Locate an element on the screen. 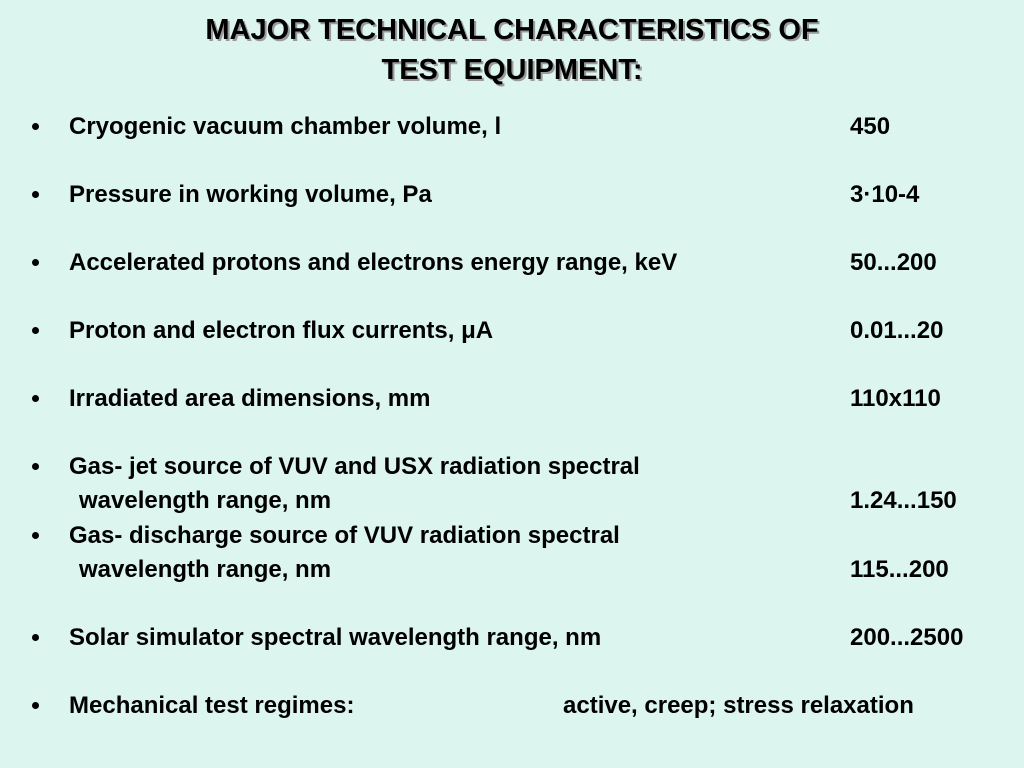  item-value: 115...200 is located at coordinates (899, 569).